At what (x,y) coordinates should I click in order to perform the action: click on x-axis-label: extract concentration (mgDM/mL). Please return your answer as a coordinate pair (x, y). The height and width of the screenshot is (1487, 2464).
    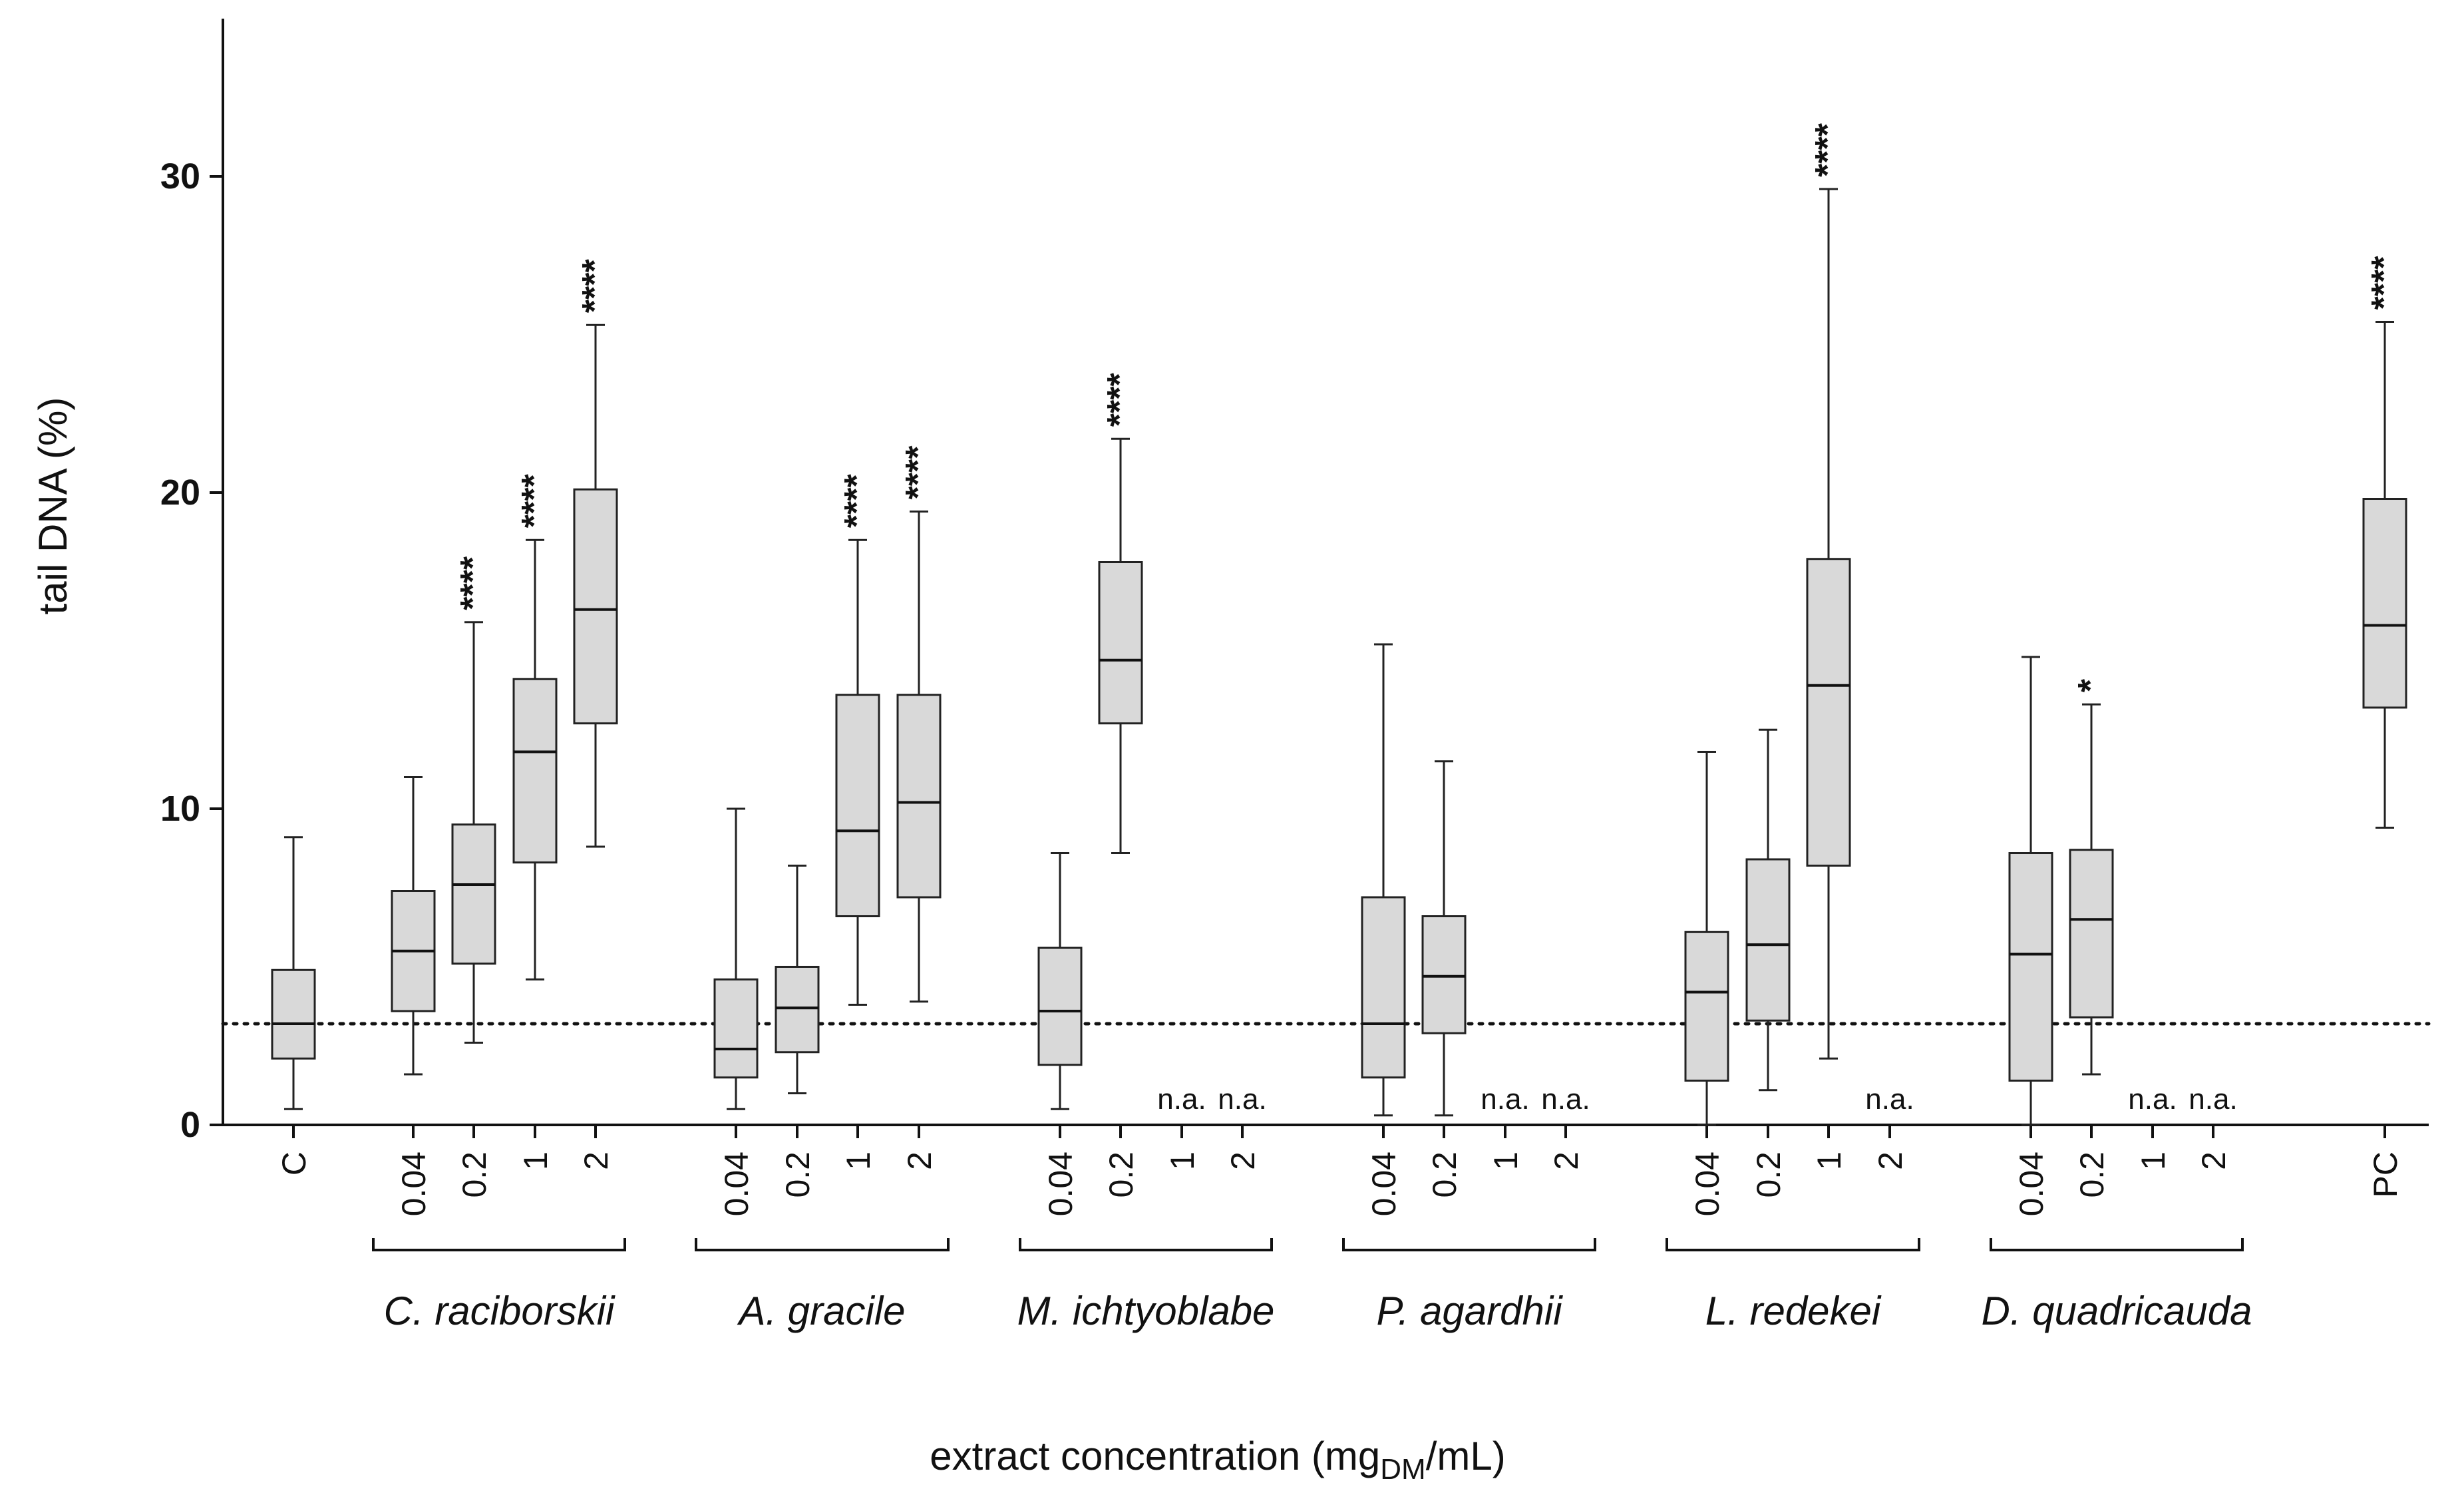
    Looking at the image, I should click on (1218, 1460).